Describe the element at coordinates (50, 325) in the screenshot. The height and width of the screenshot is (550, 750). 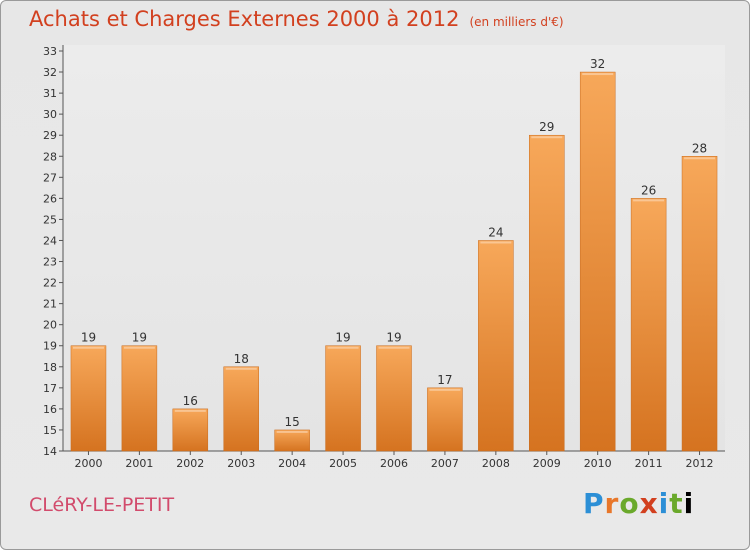
I see `y-tick-label: 20` at that location.